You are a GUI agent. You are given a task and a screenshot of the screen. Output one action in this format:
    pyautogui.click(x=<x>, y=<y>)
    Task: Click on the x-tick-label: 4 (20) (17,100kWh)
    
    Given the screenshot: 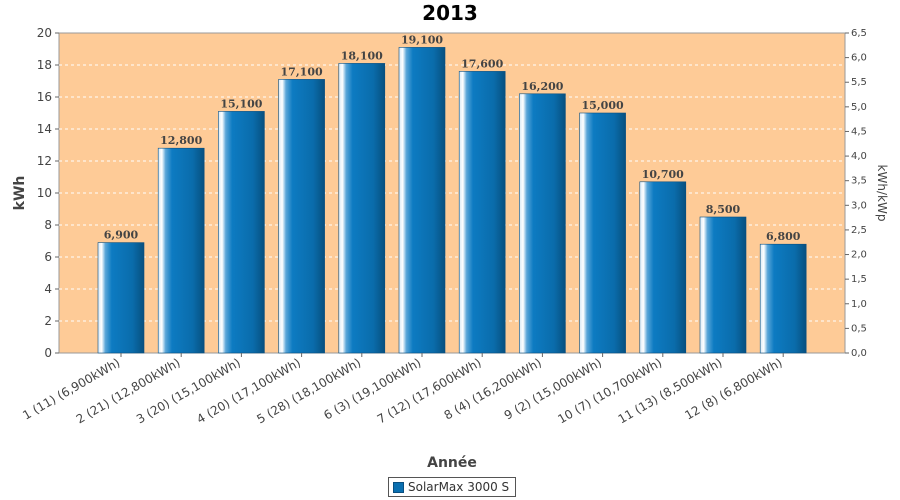 What is the action you would take?
    pyautogui.click(x=248, y=390)
    